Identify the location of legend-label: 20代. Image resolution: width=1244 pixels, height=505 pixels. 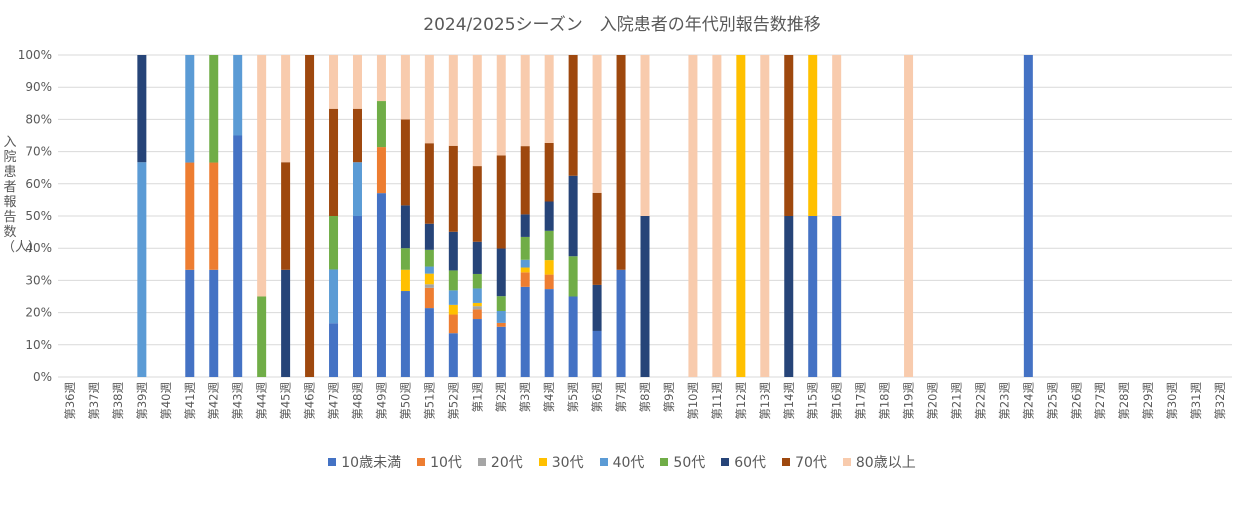
(506, 463).